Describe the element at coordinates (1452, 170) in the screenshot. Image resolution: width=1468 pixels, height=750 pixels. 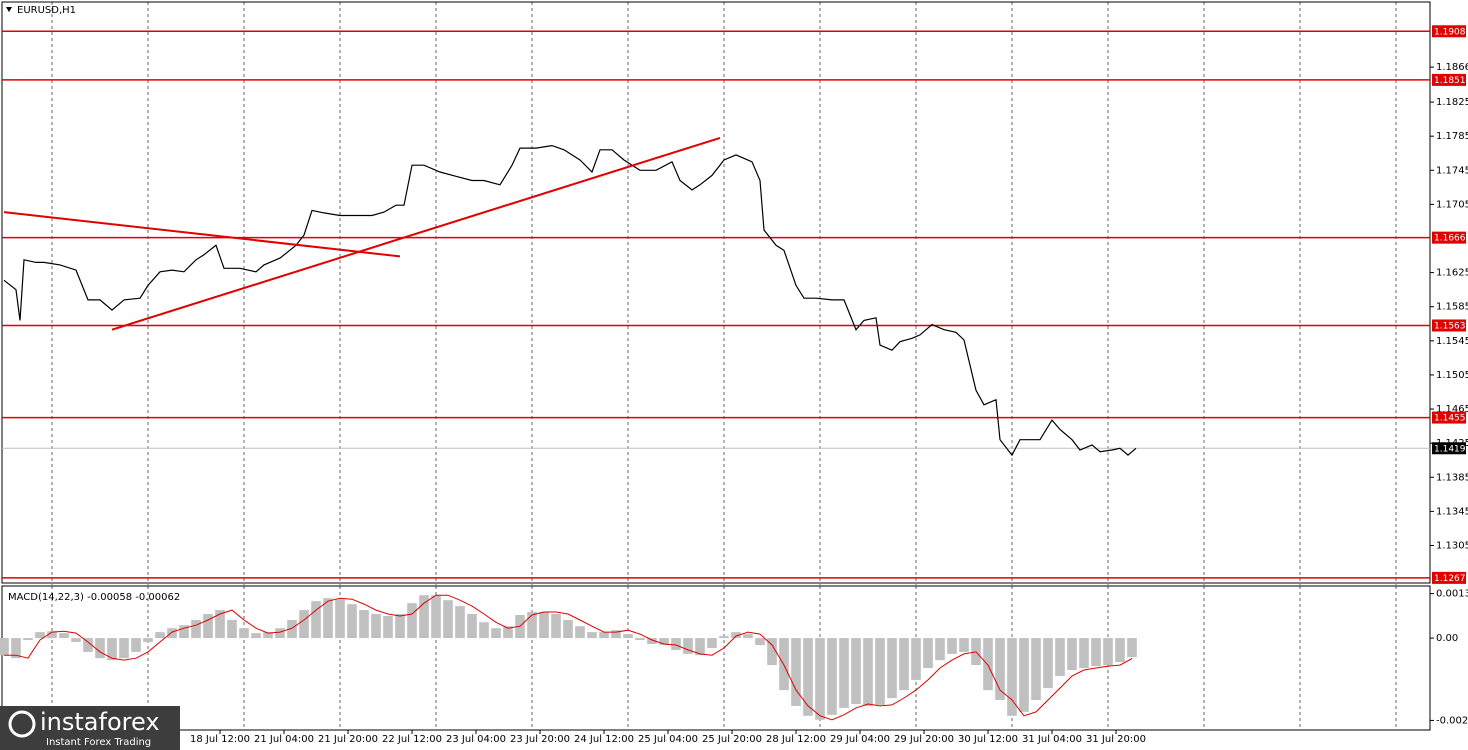
I see `y-tick-label: 1.1745` at that location.